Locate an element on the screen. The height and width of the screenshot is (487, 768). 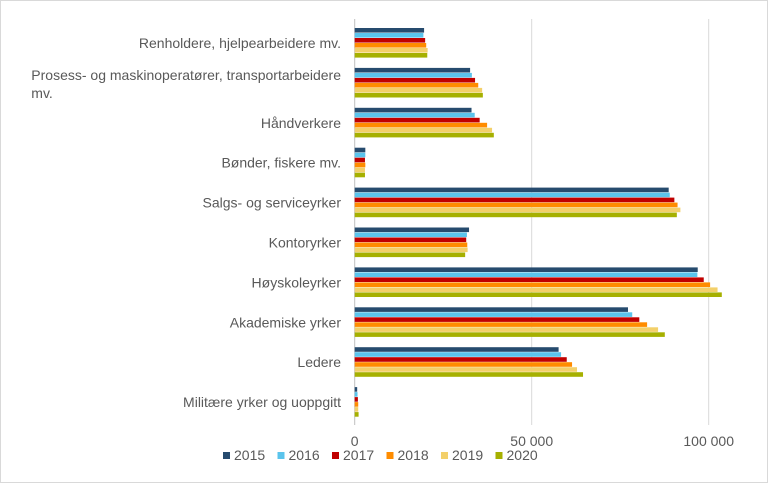
legend-item-2019: 2019 is located at coordinates (462, 455).